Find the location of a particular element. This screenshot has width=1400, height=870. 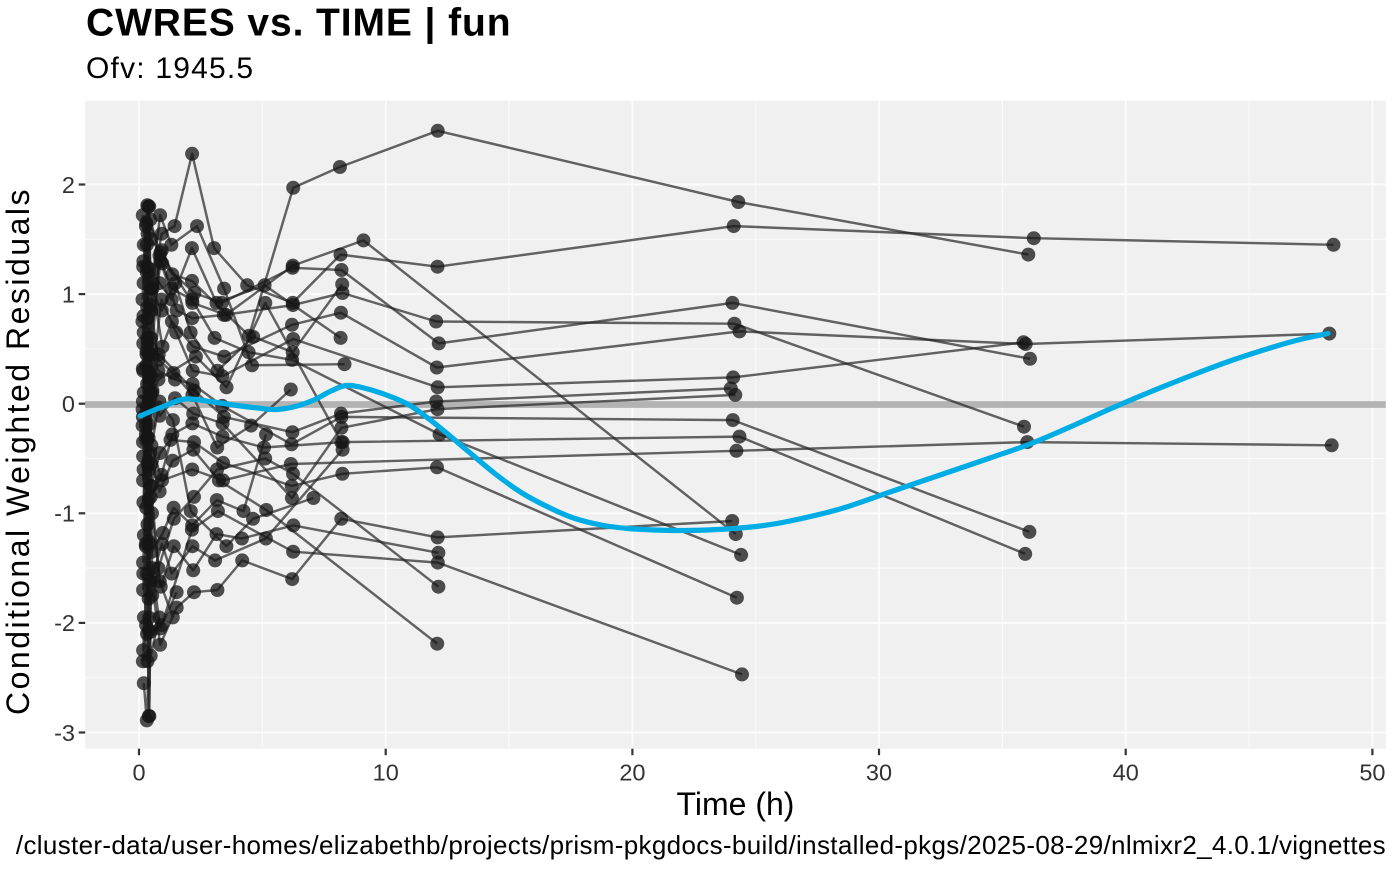

svg-text: 2 is located at coordinates (68, 185).